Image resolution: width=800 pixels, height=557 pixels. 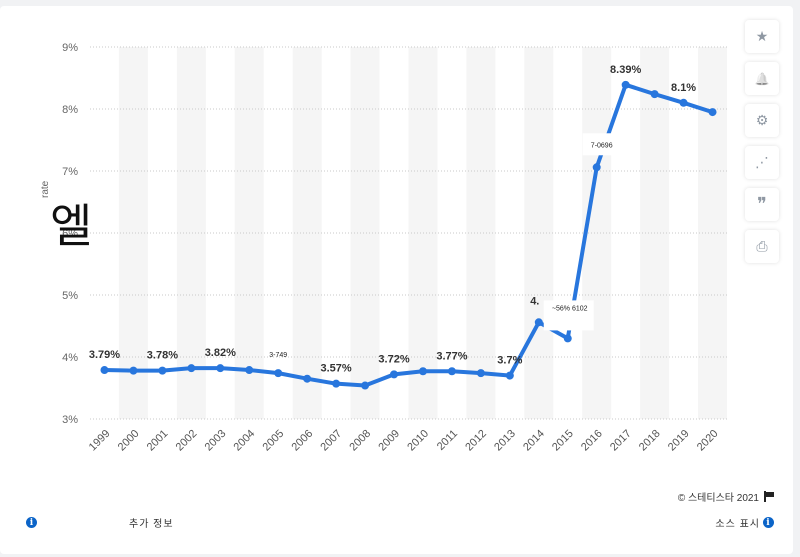 I want to click on share-icon: ⋰, so click(x=762, y=162).